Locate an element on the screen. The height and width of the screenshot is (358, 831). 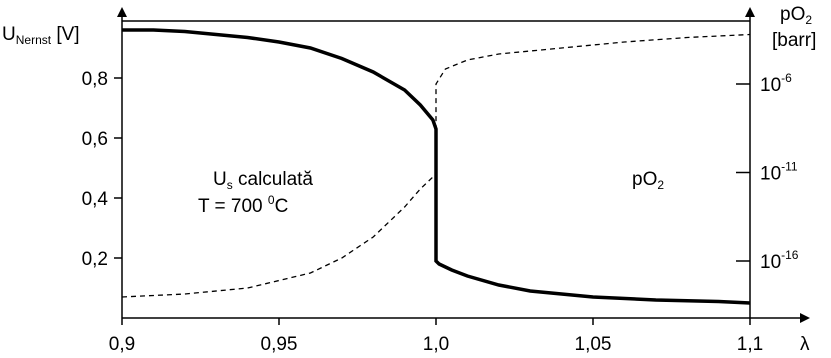
y-left-label: UNernst [V] is located at coordinates (41, 35).